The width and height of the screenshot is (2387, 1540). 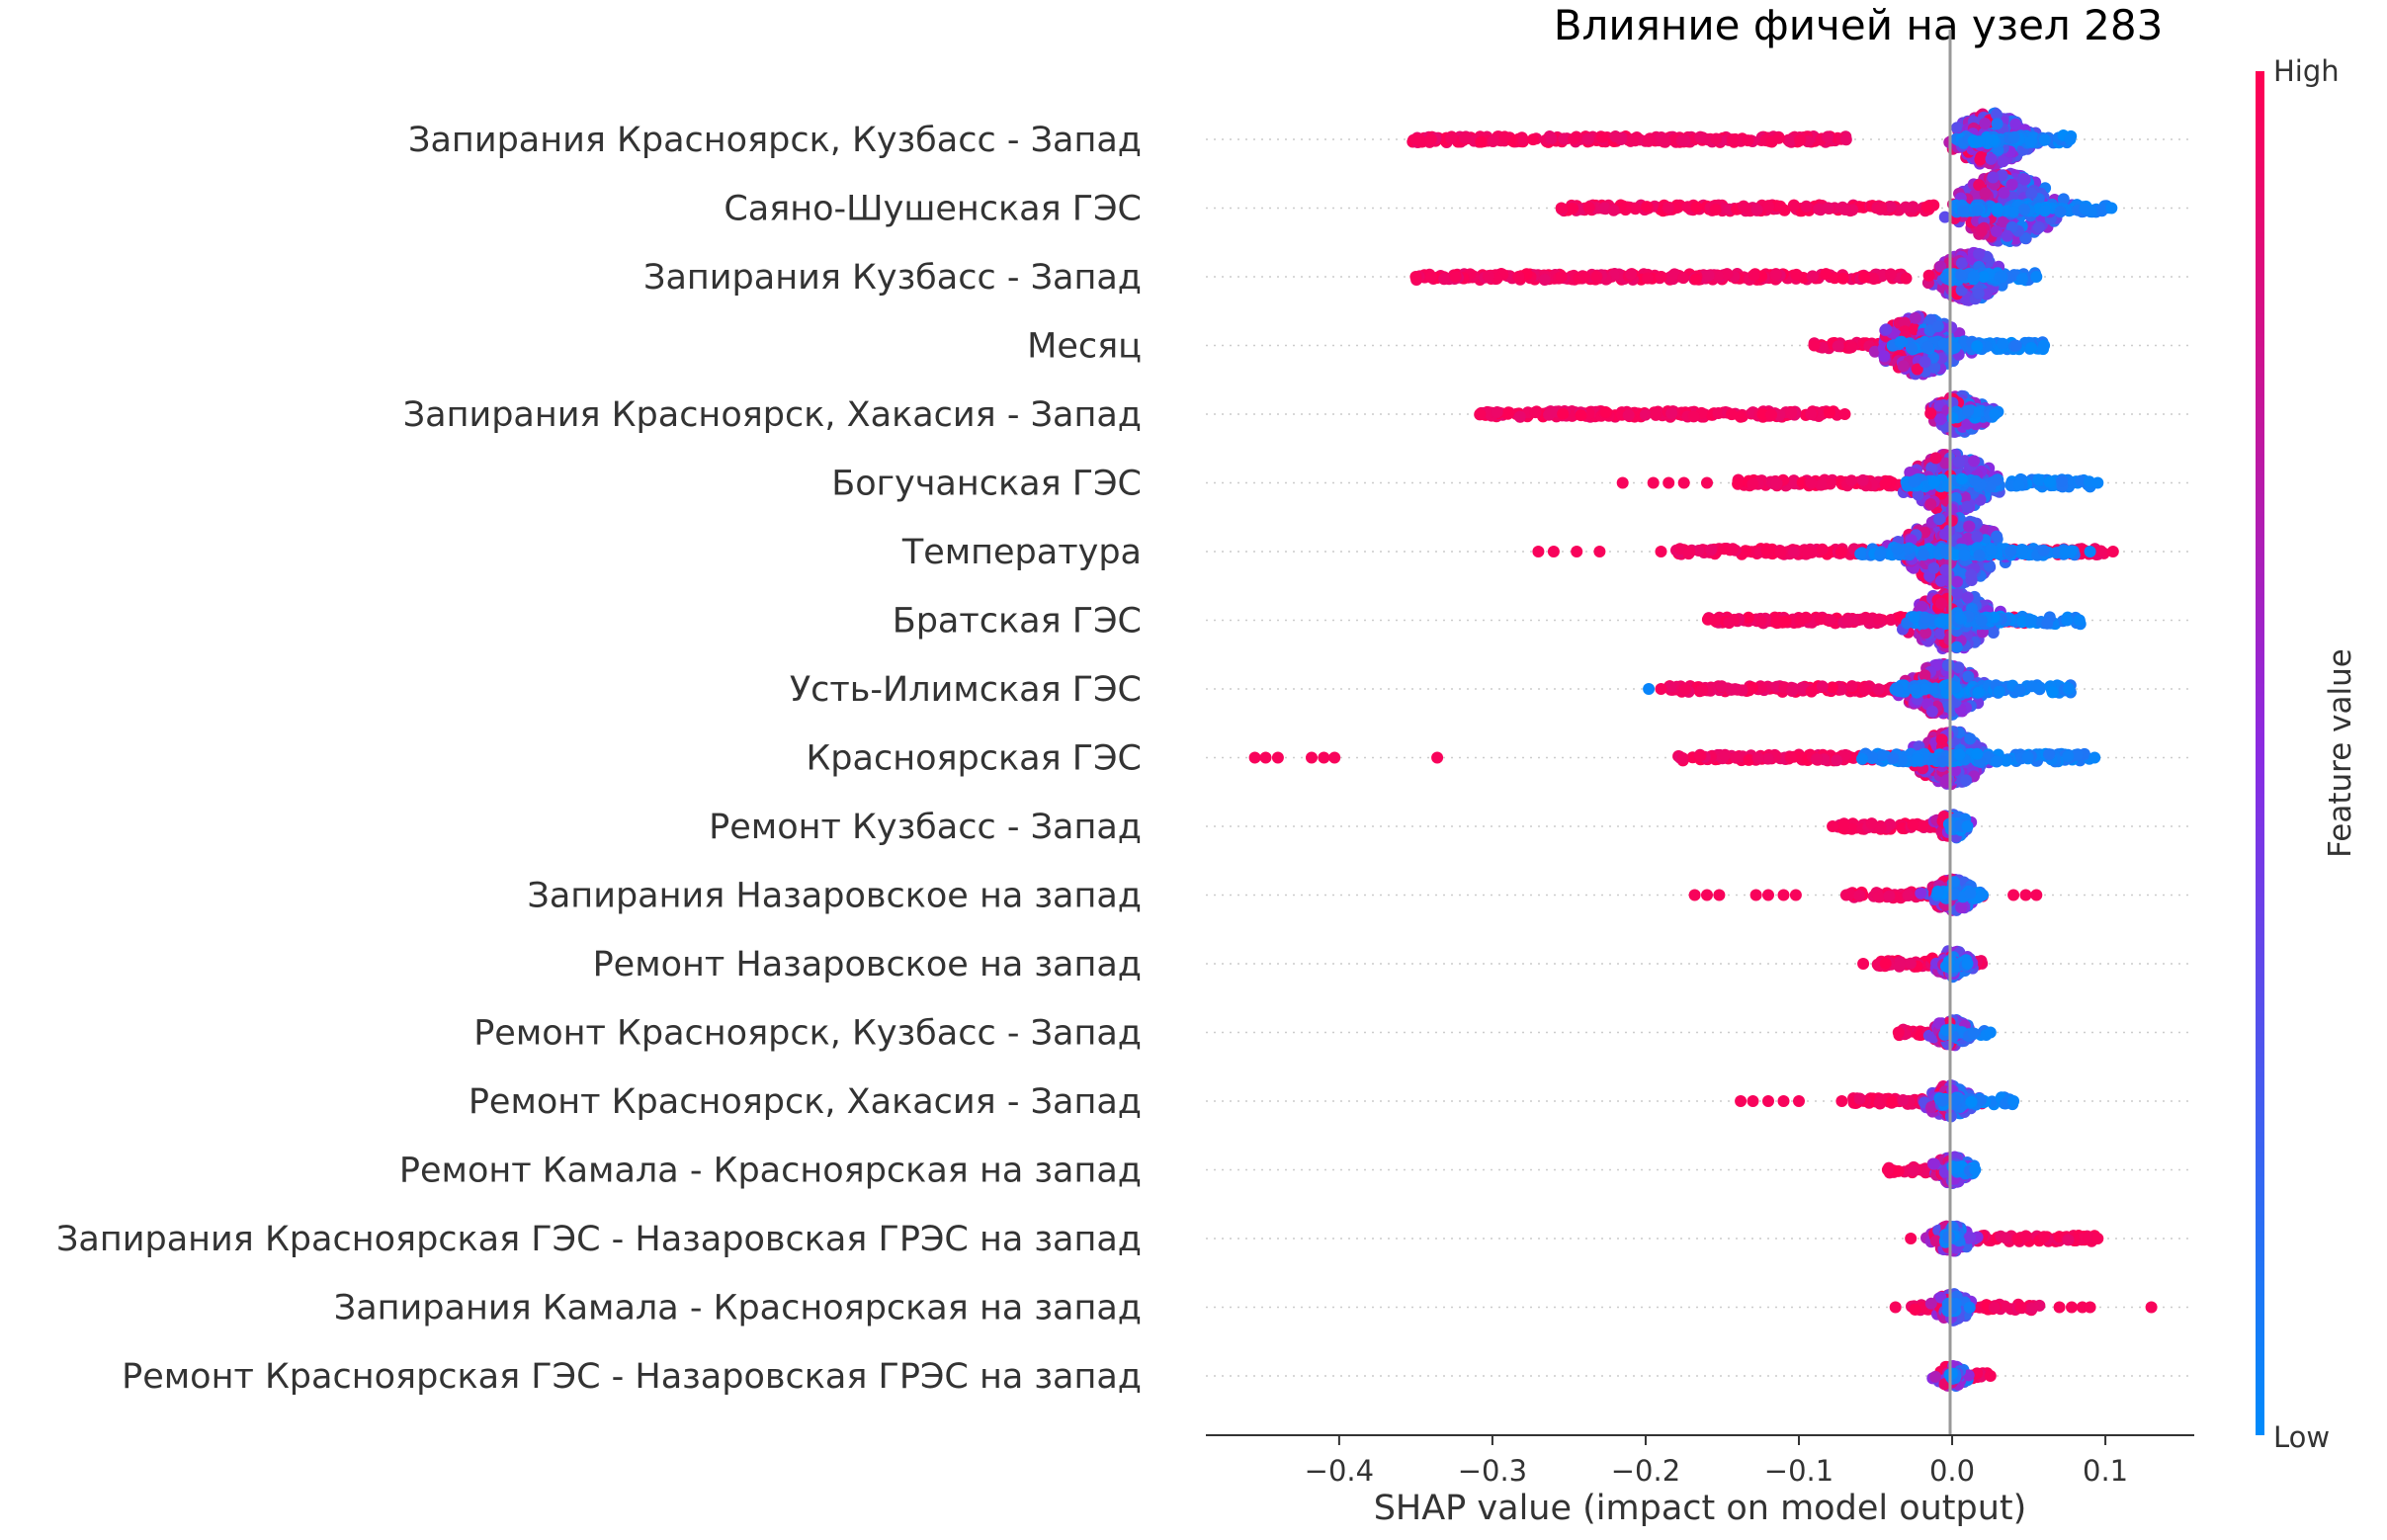 What do you see at coordinates (1021, 553) in the screenshot?
I see `feature-label: Температура` at bounding box center [1021, 553].